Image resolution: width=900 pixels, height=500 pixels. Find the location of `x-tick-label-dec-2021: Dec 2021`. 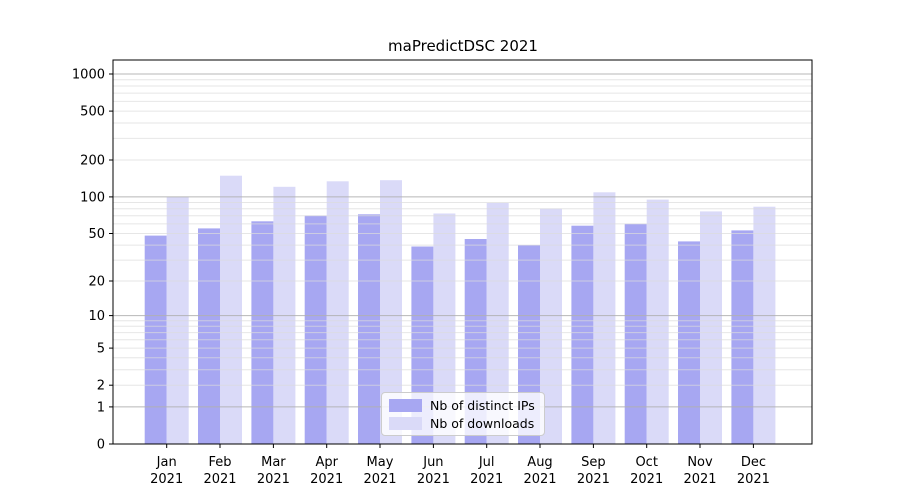

x-tick-label-dec-2021: Dec 2021 is located at coordinates (753, 471).